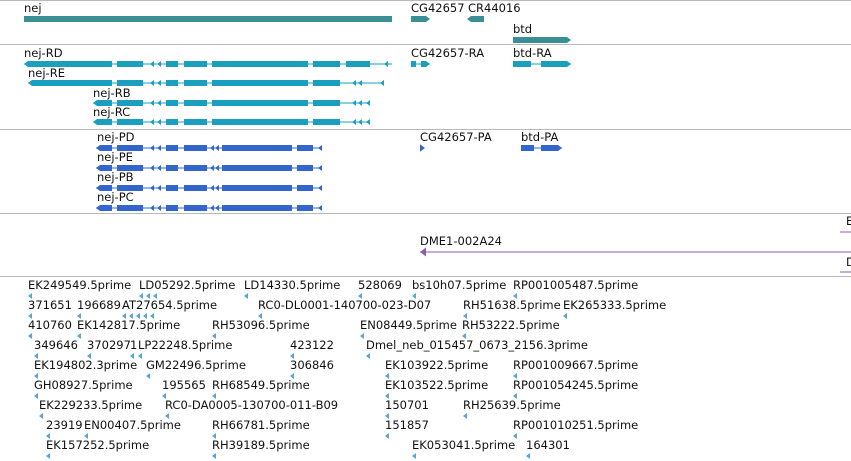 The image size is (851, 461). What do you see at coordinates (407, 425) in the screenshot?
I see `est-label: 151857` at bounding box center [407, 425].